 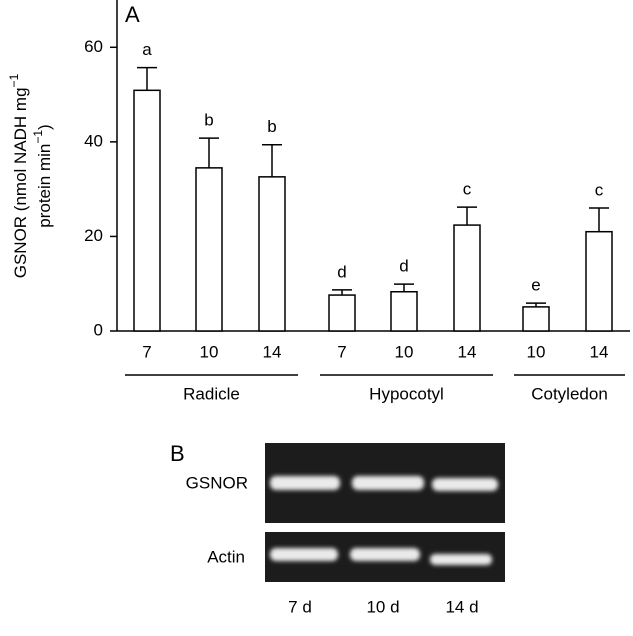 I want to click on y-tick-label: 60, so click(x=93, y=46).